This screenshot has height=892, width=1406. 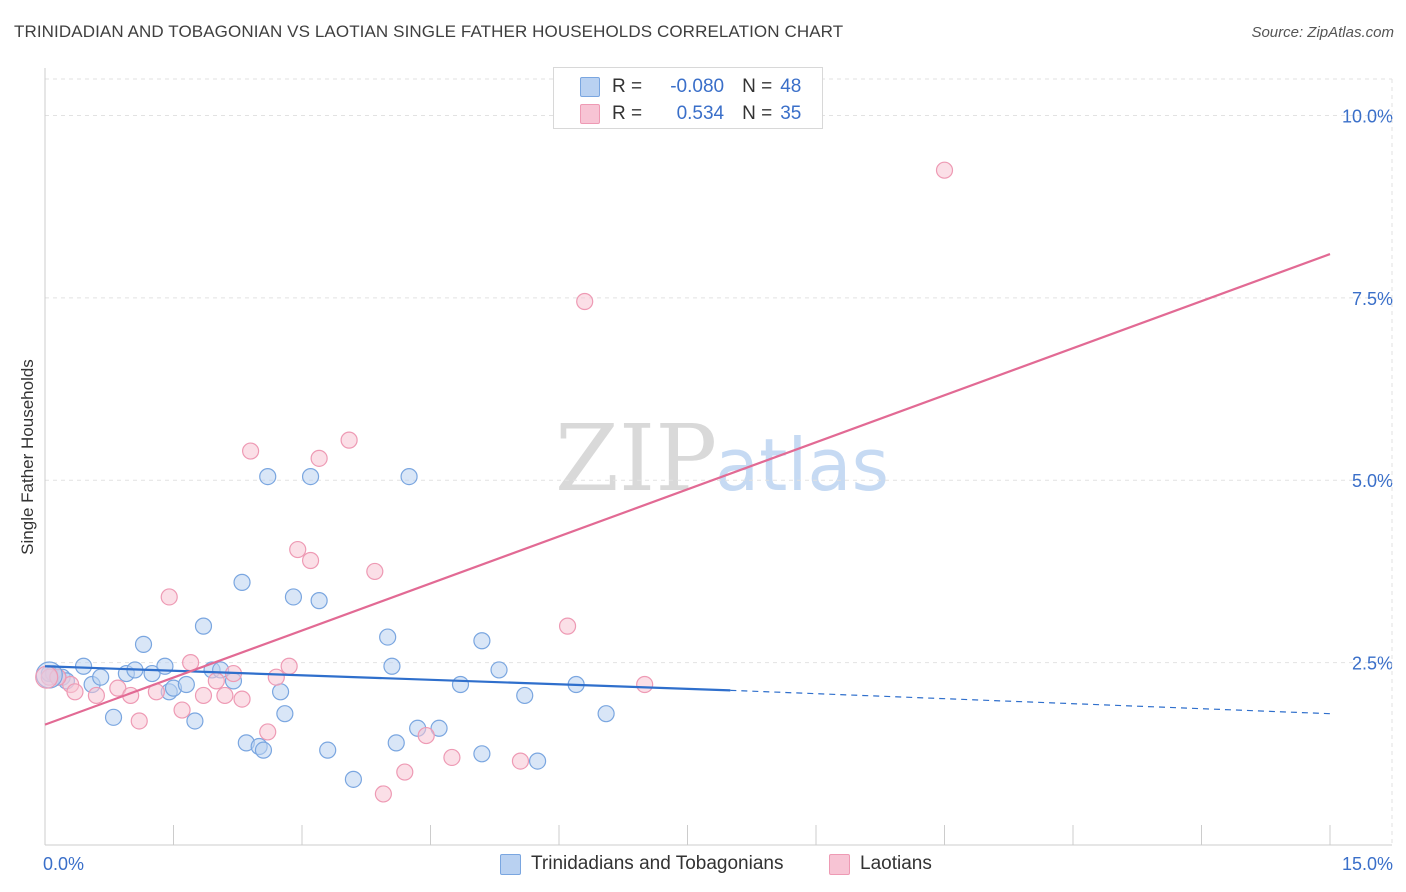 I want to click on legend-label: Trinidadians and Tobagonians, so click(x=657, y=863).